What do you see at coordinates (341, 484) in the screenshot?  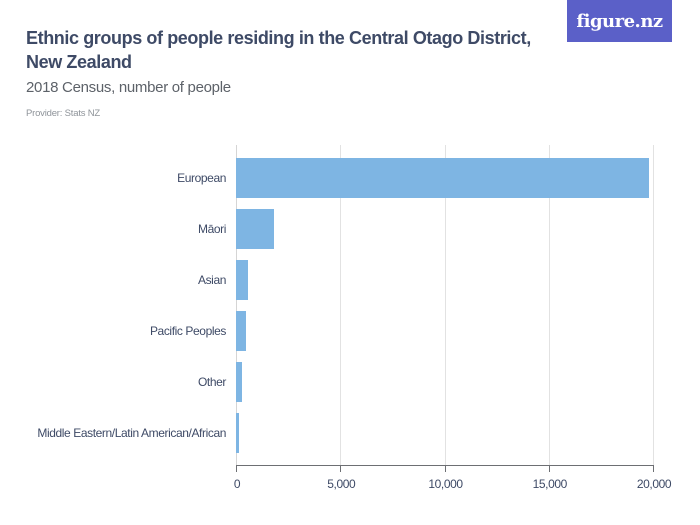 I see `x-axis-tick-label: 5,000` at bounding box center [341, 484].